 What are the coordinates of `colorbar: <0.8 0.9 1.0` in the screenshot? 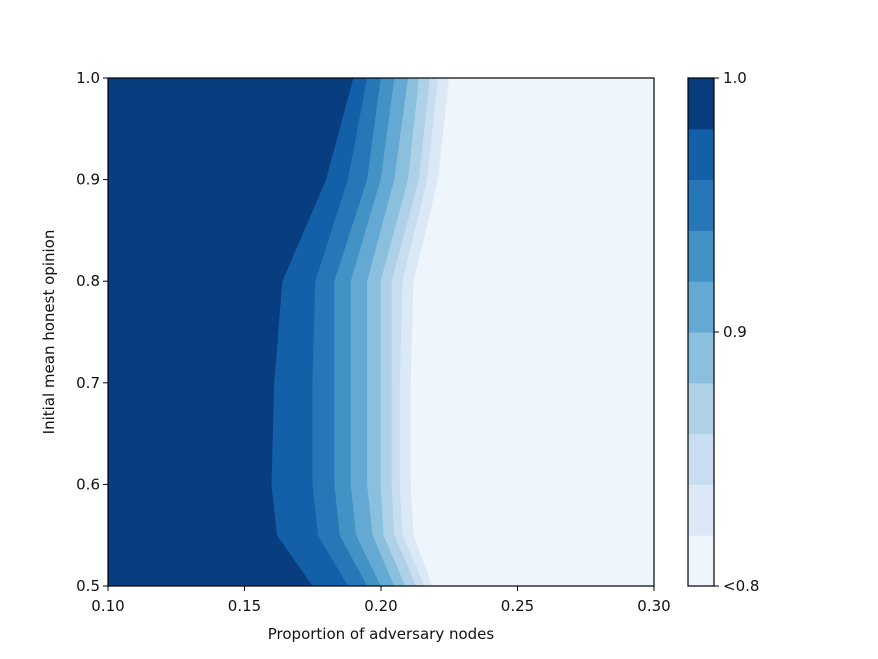 It's located at (723, 332).